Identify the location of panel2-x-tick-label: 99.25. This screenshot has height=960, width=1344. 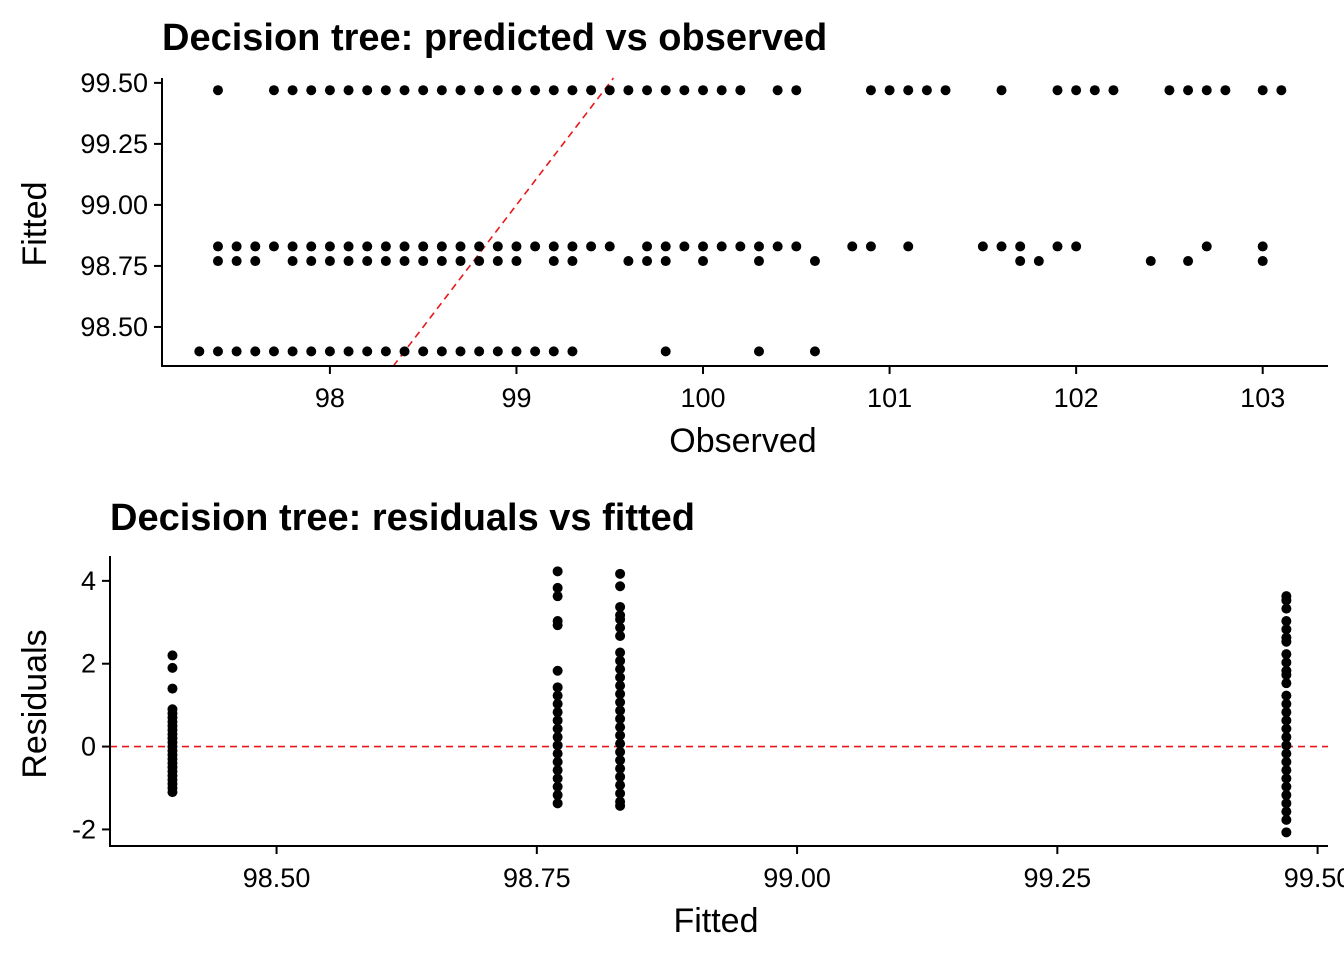
(1058, 878).